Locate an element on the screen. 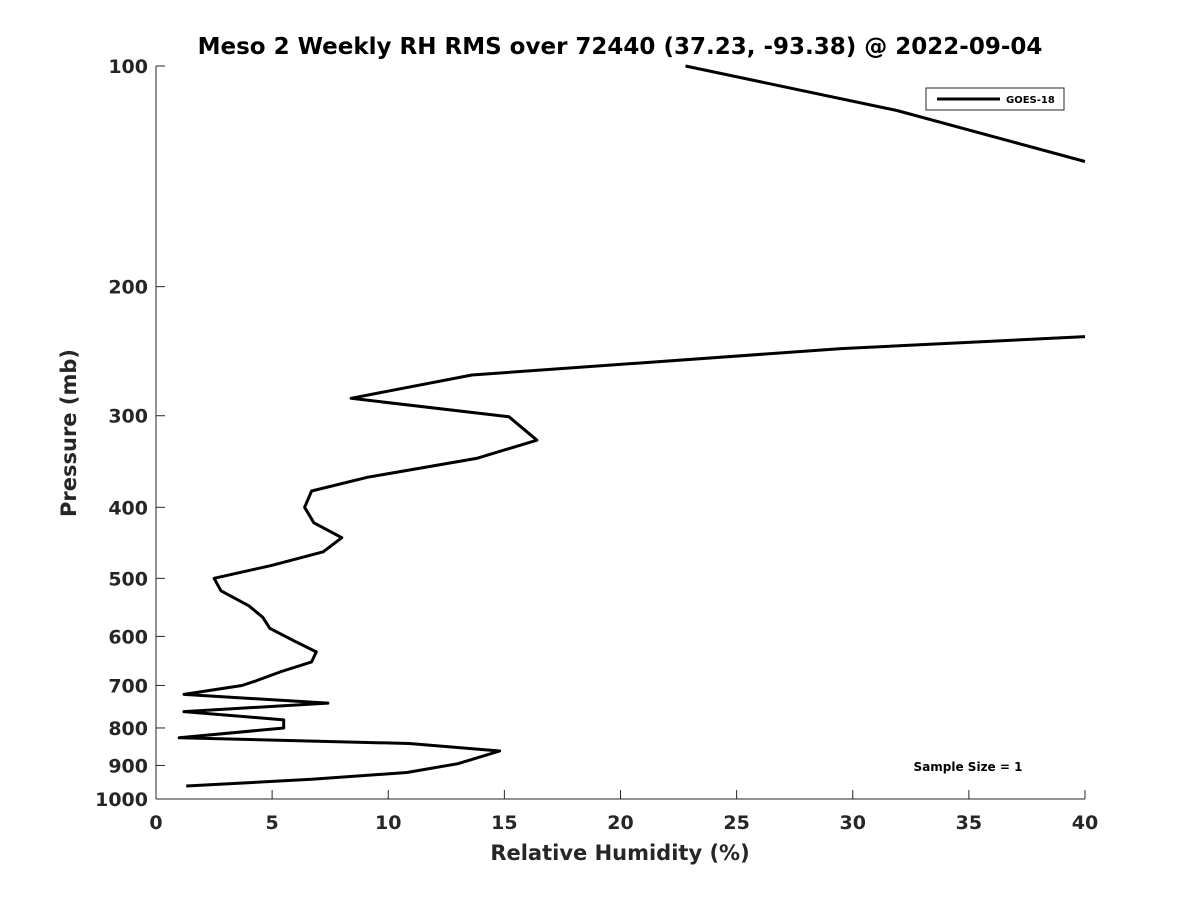 The height and width of the screenshot is (900, 1200). y-tick-label: 600 is located at coordinates (128, 637).